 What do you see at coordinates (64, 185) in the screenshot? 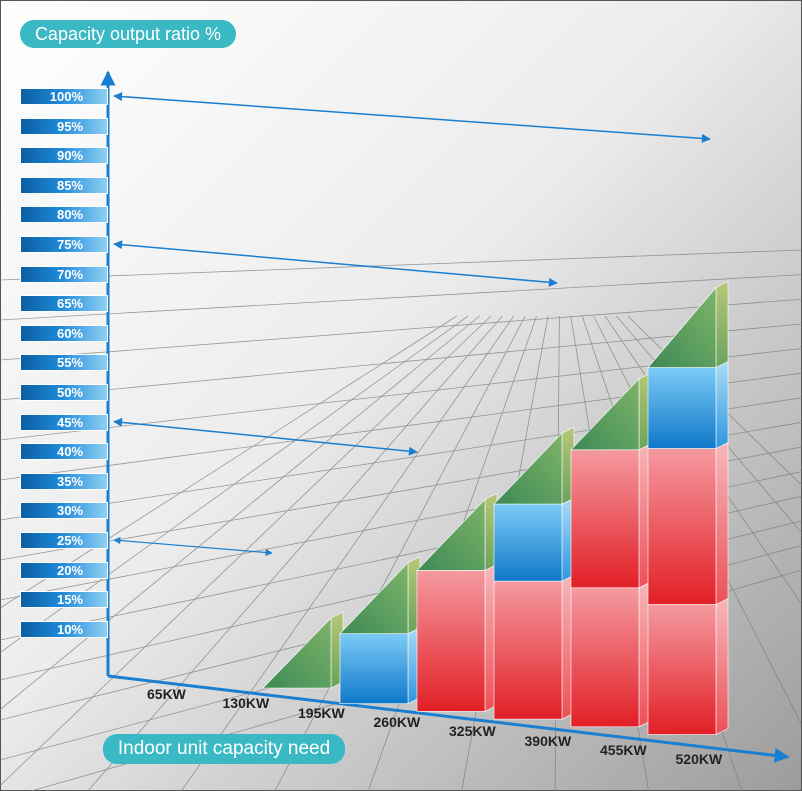
I see `y-tick-label: 85%` at bounding box center [64, 185].